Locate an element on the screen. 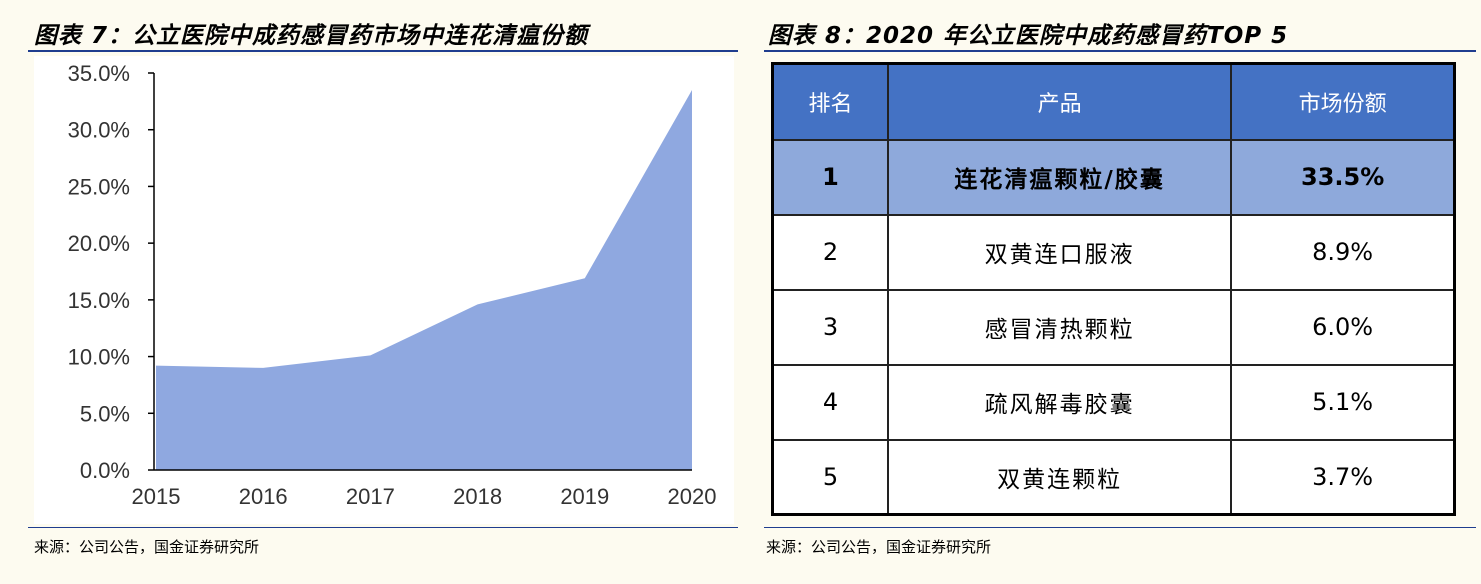 The image size is (1481, 584). row-product: 连花清瘟颗粒/胶囊 is located at coordinates (1059, 177).